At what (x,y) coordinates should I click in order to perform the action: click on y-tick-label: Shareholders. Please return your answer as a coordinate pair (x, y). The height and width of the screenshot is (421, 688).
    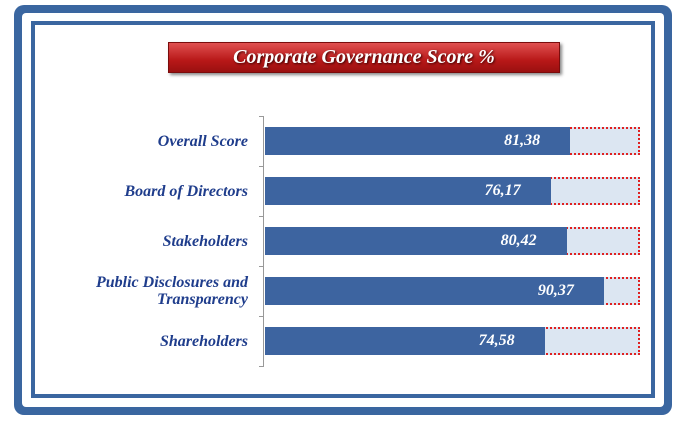
    Looking at the image, I should click on (203, 341).